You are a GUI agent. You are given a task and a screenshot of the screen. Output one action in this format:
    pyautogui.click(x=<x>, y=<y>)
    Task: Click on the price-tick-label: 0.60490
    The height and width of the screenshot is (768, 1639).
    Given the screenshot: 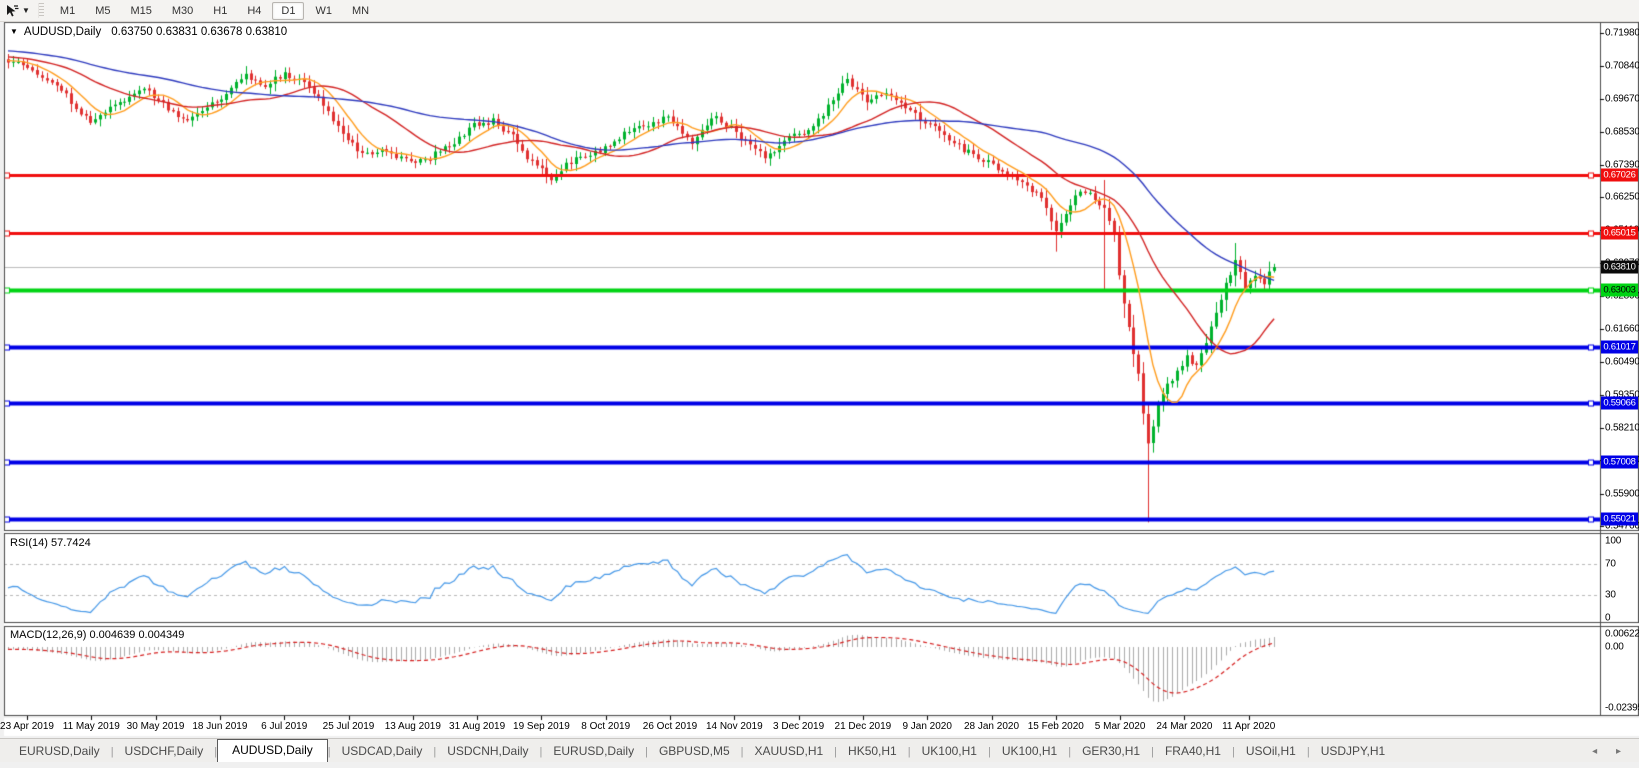 What is the action you would take?
    pyautogui.click(x=1622, y=362)
    